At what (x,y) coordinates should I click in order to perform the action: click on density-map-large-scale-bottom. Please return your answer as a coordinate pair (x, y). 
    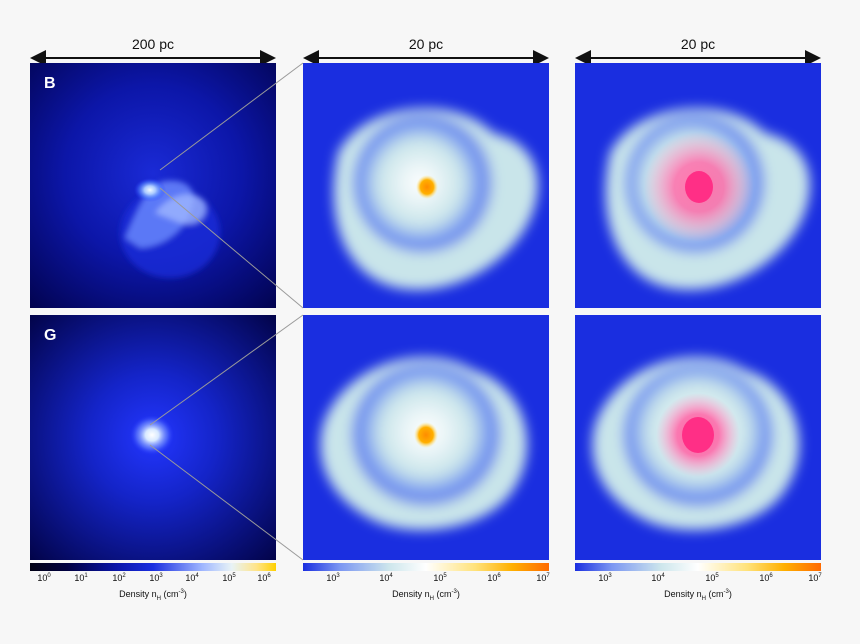
    Looking at the image, I should click on (153, 437).